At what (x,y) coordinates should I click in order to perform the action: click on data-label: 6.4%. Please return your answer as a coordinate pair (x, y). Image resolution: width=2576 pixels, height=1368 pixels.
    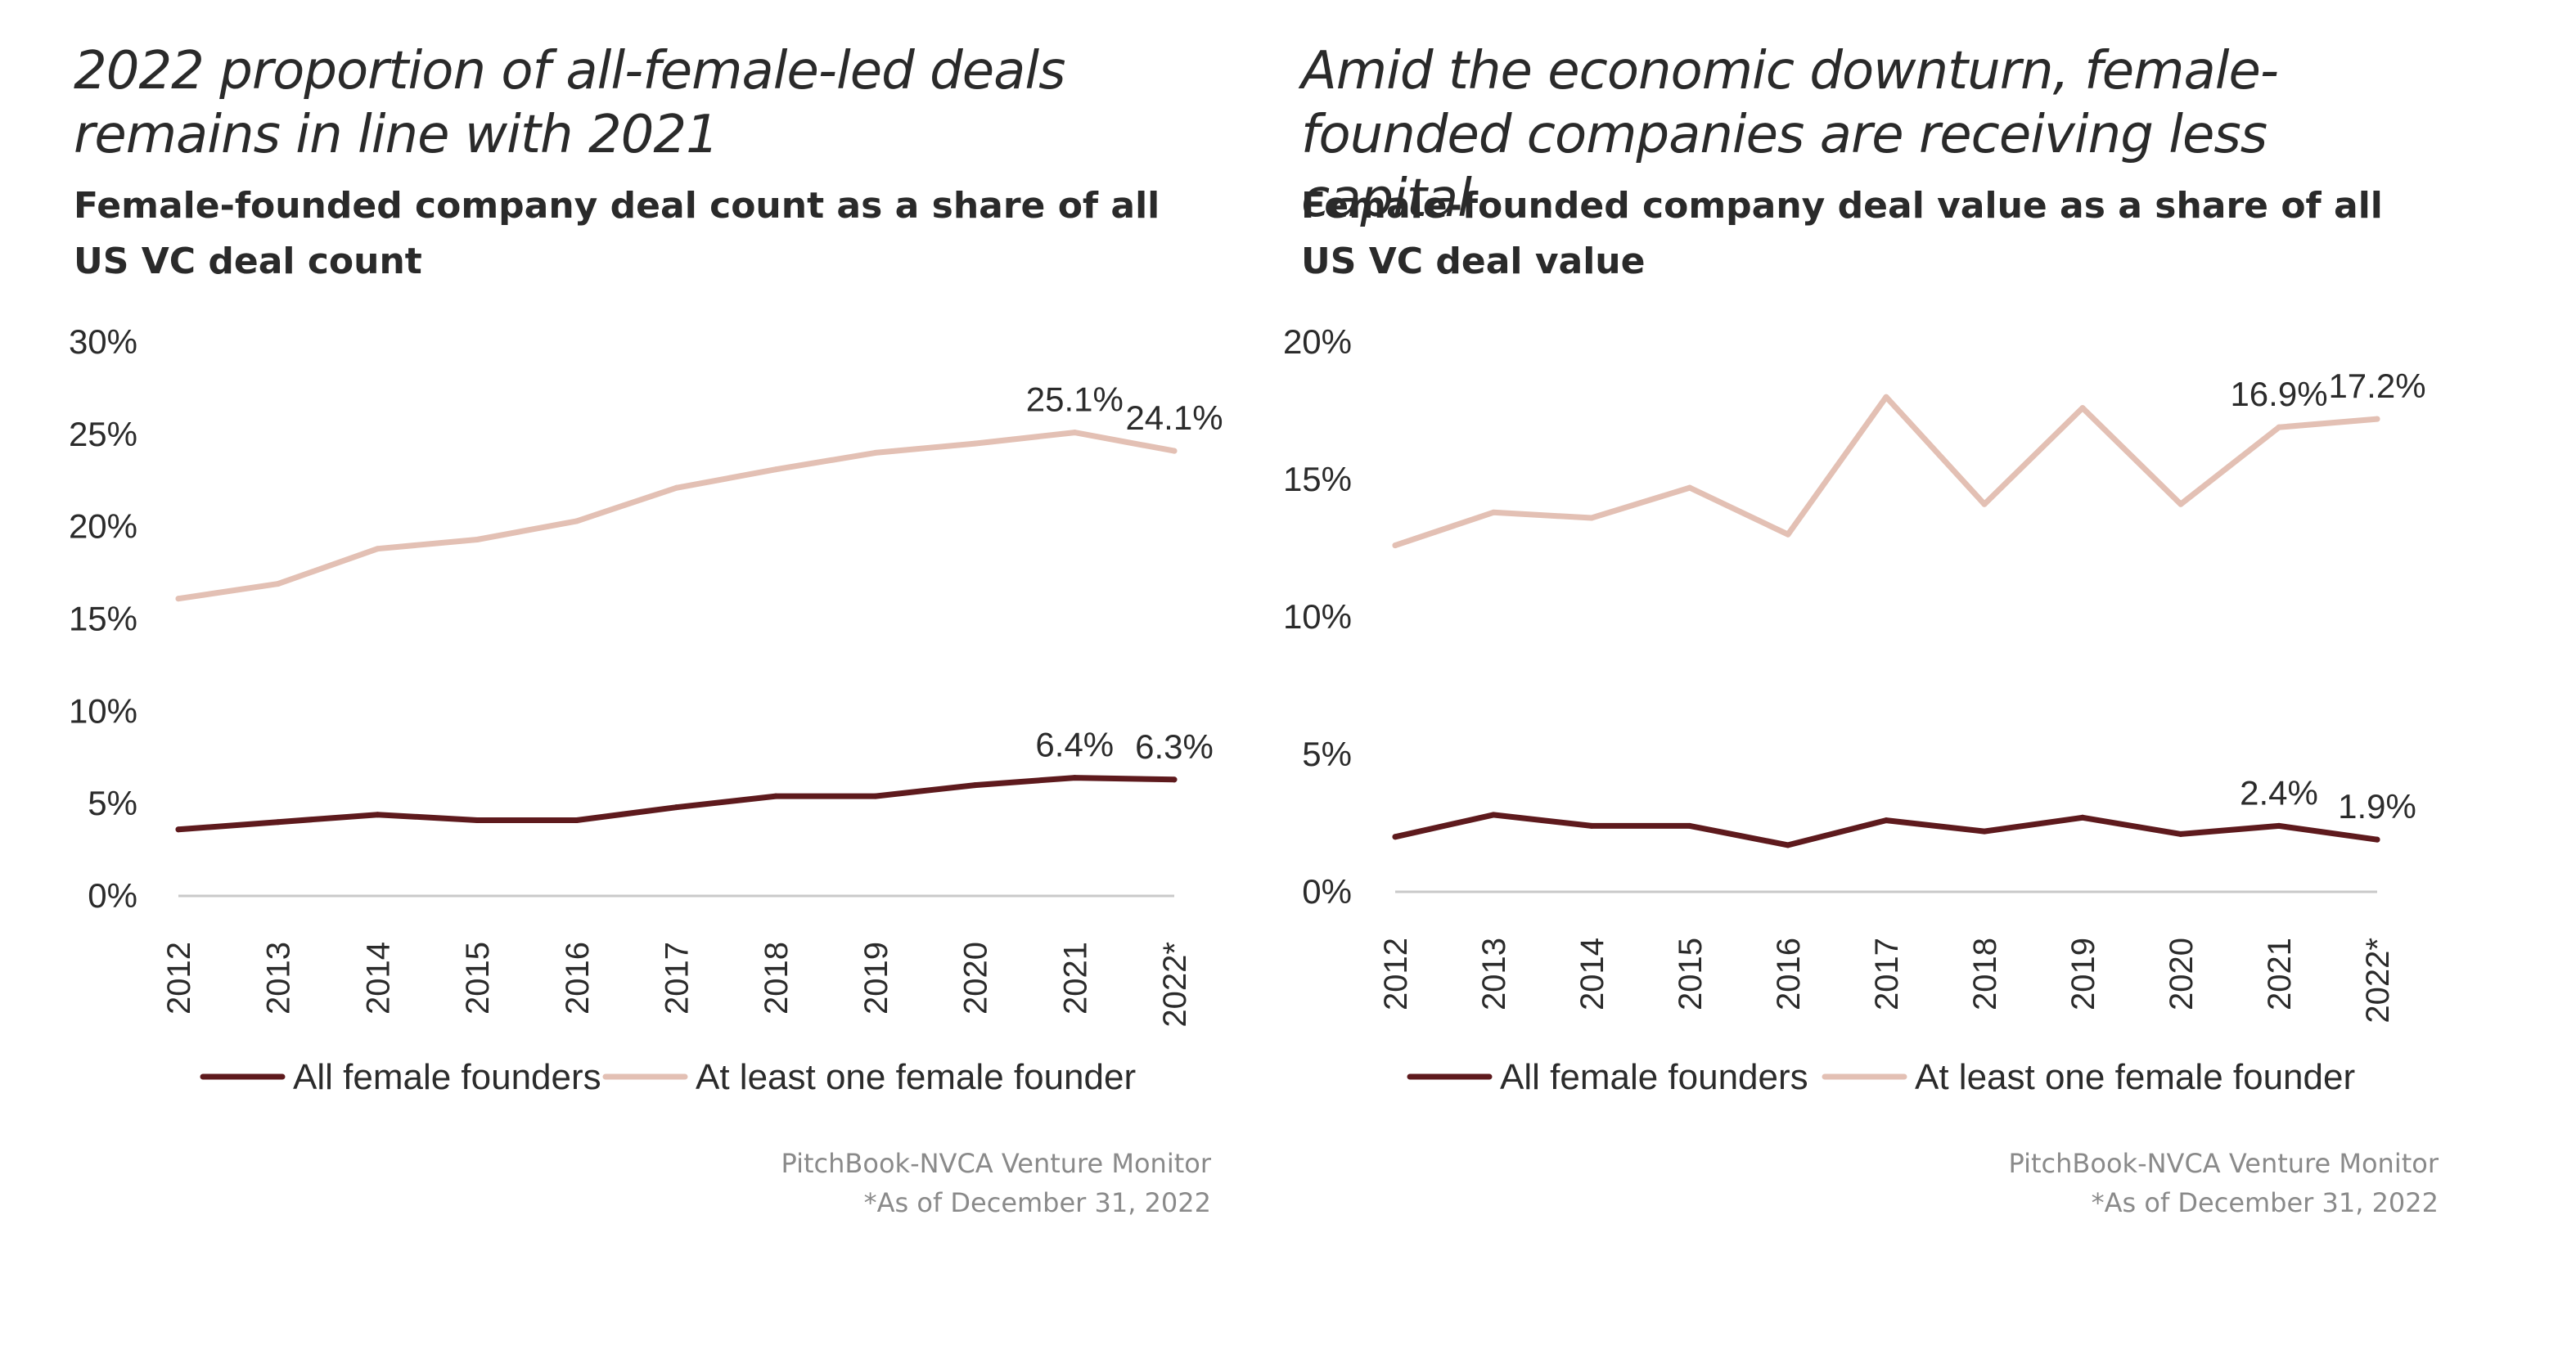
    Looking at the image, I should click on (1074, 745).